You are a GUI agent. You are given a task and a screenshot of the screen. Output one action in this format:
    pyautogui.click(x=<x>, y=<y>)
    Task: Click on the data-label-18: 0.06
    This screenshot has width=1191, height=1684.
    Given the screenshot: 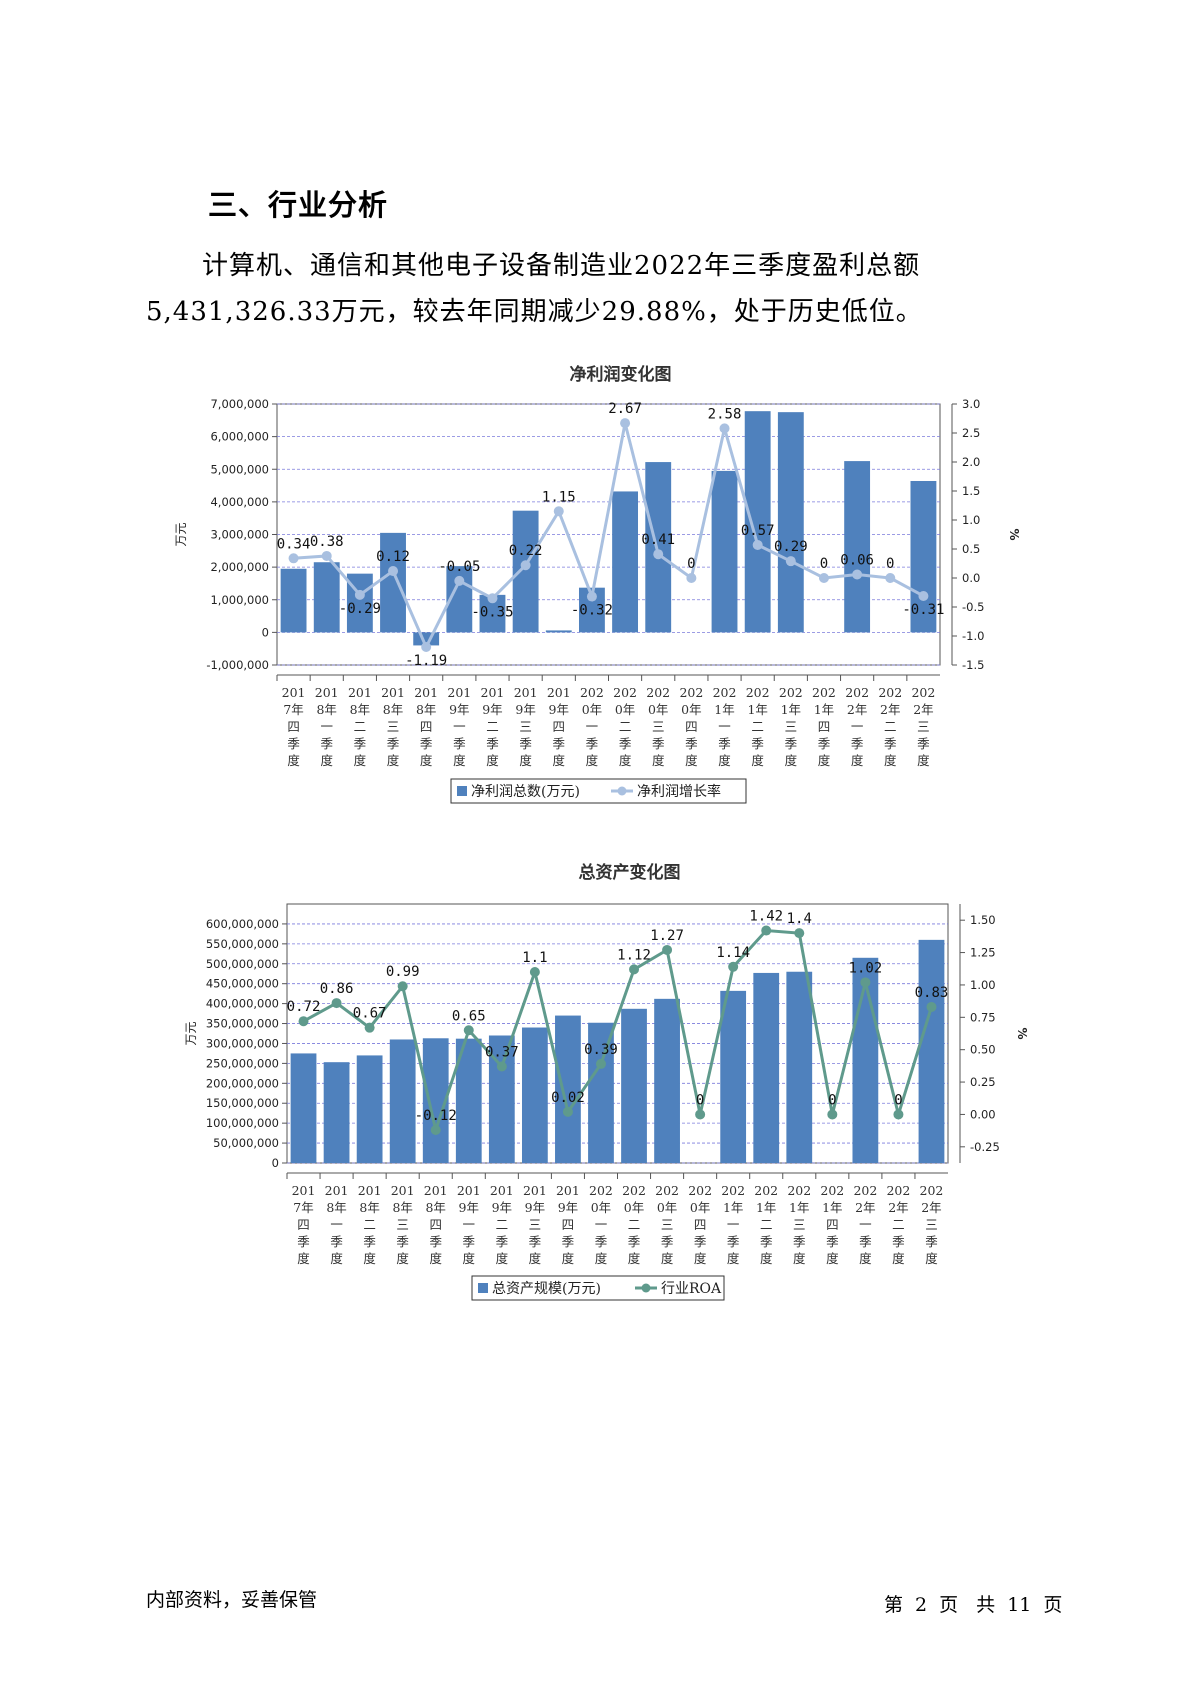 What is the action you would take?
    pyautogui.click(x=857, y=561)
    